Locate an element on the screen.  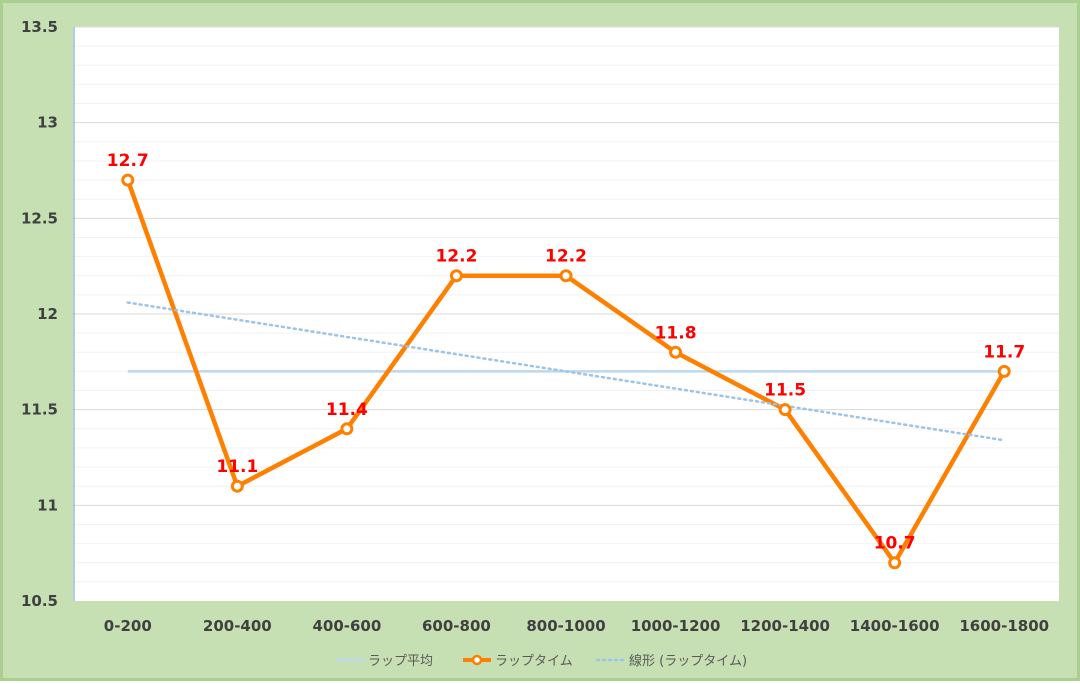
data-label: 12.7 is located at coordinates (128, 161).